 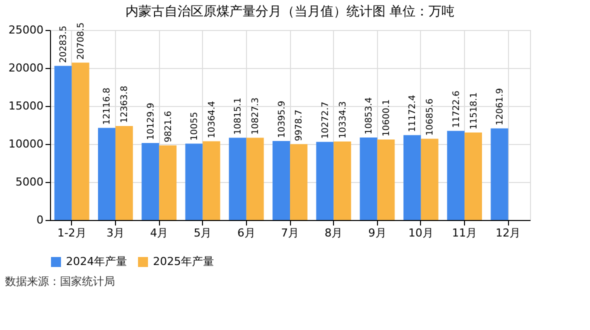 What do you see at coordinates (500, 107) in the screenshot?
I see `data-label: 12061.9` at bounding box center [500, 107].